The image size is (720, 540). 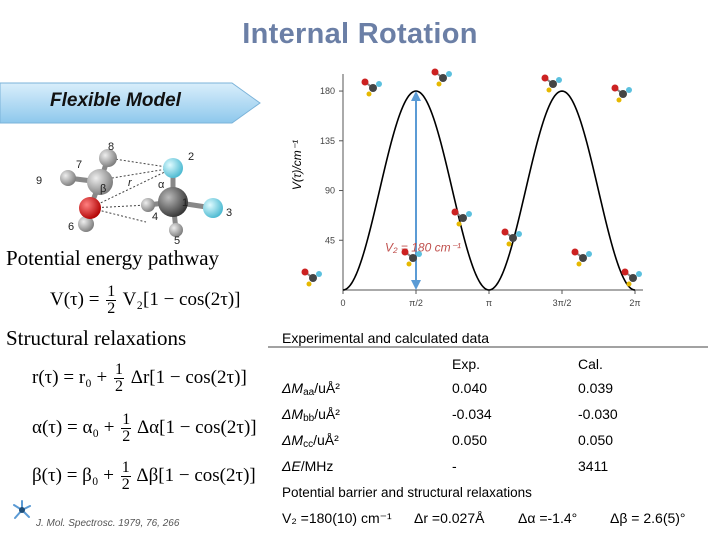 I want to click on atom-h5, so click(x=176, y=230).